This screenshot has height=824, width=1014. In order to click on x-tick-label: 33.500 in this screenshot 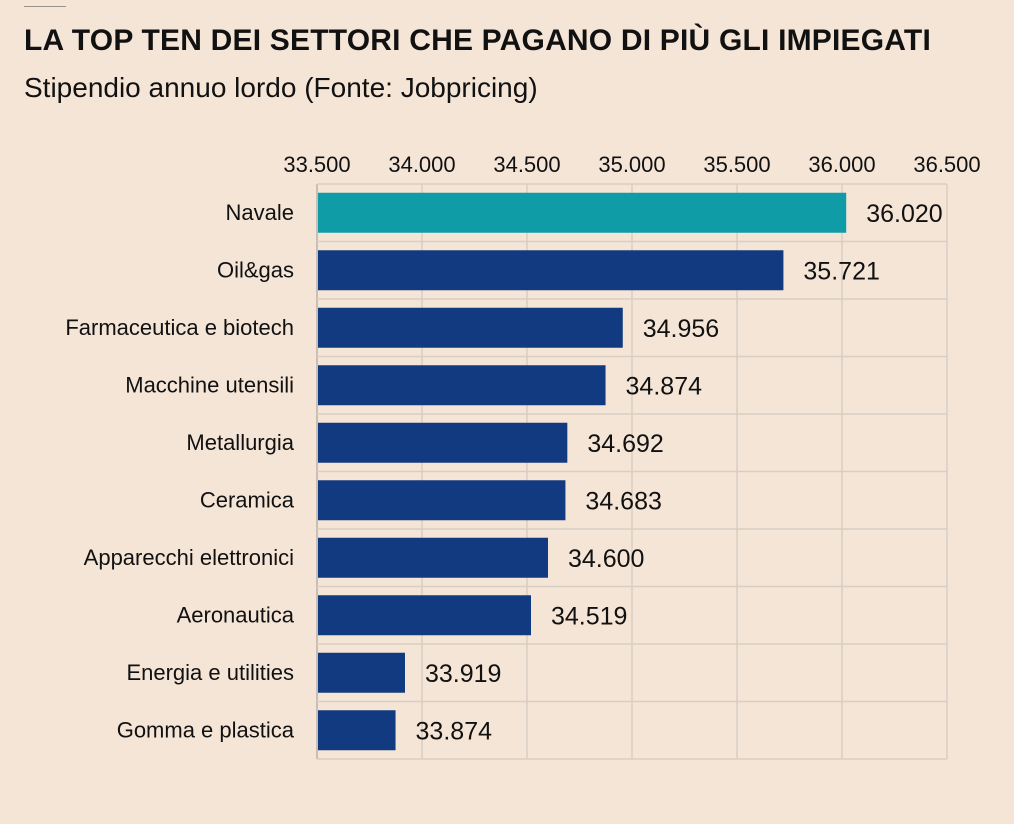, I will do `click(316, 164)`.